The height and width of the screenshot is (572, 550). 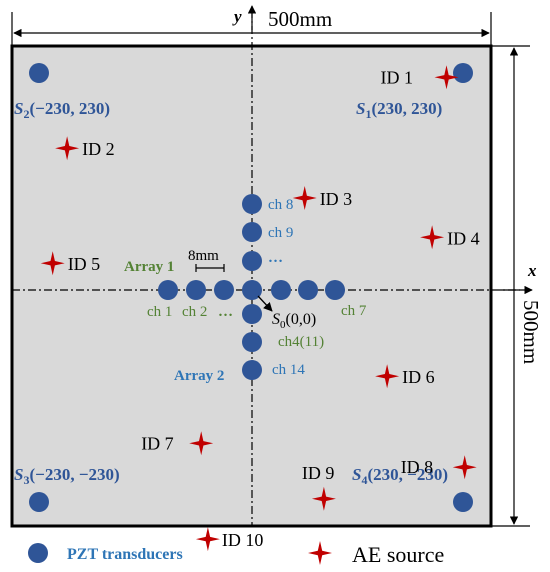 I want to click on ae-source-label: ID 7, so click(x=157, y=443).